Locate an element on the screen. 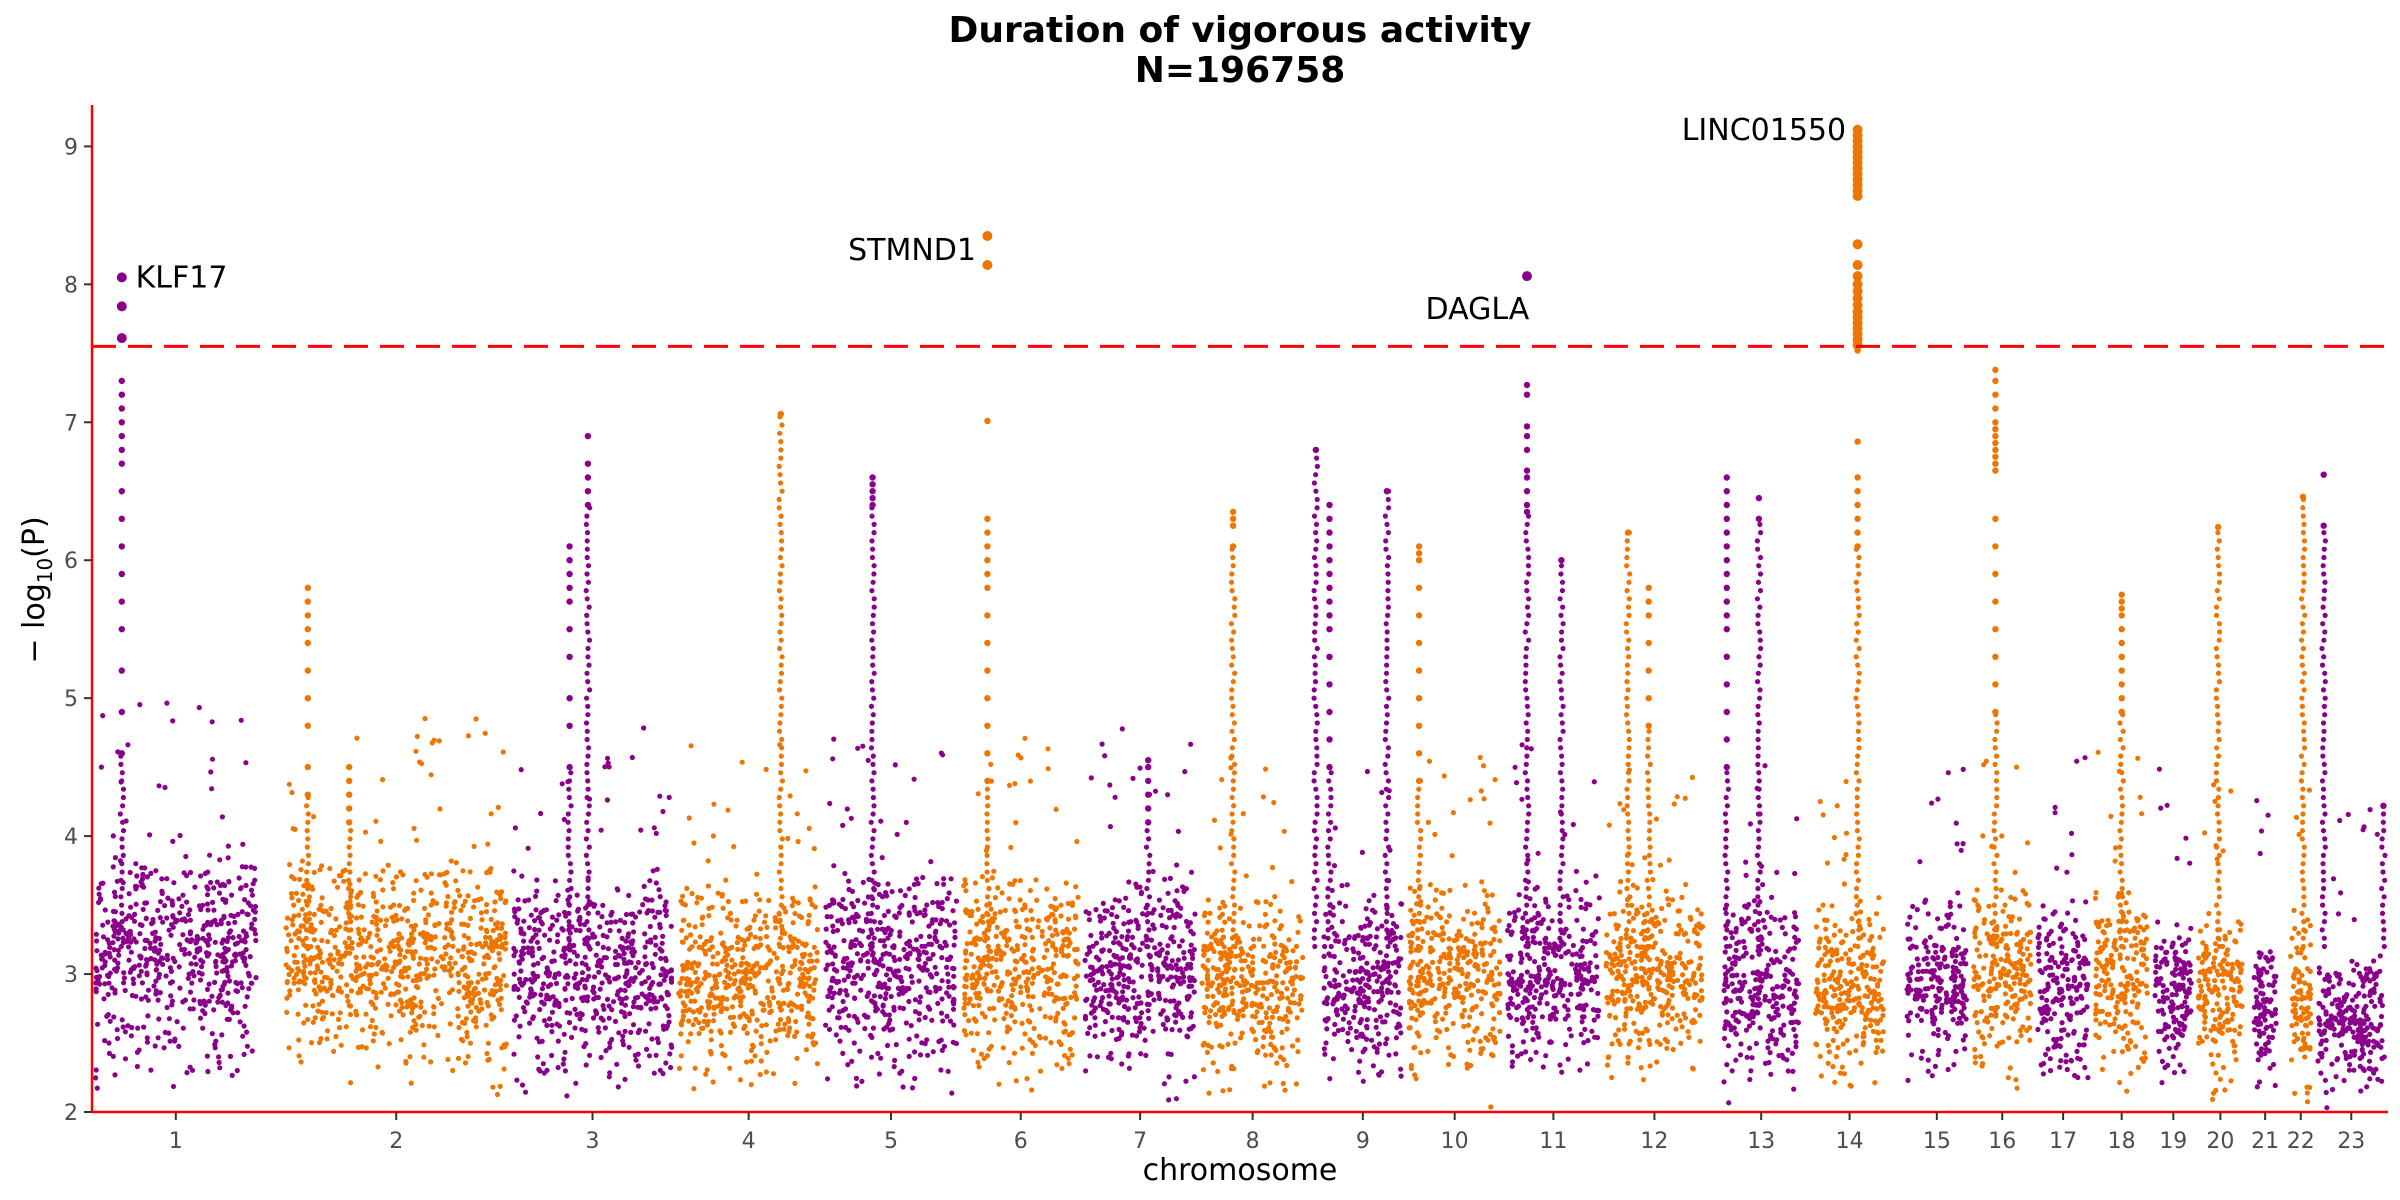 The width and height of the screenshot is (2400, 1200). chromosome-8-cloud is located at coordinates (1252, 925).